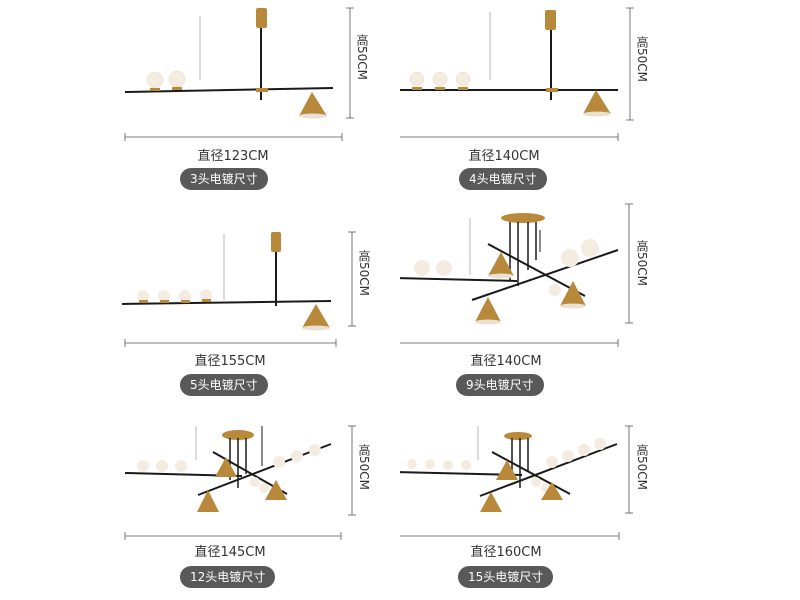  I want to click on product-badge: 4头电镀尺寸, so click(503, 179).